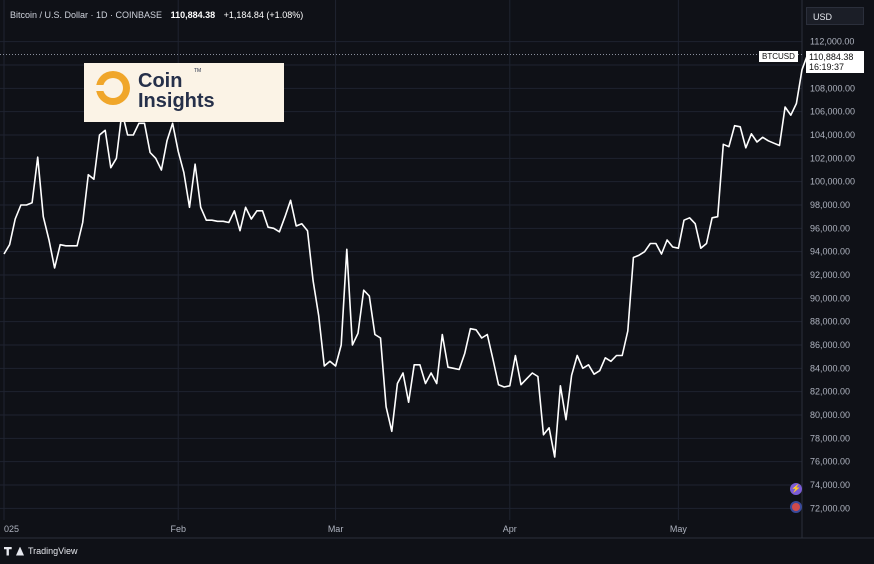  I want to click on tradingview-brand: TradingView, so click(53, 551).